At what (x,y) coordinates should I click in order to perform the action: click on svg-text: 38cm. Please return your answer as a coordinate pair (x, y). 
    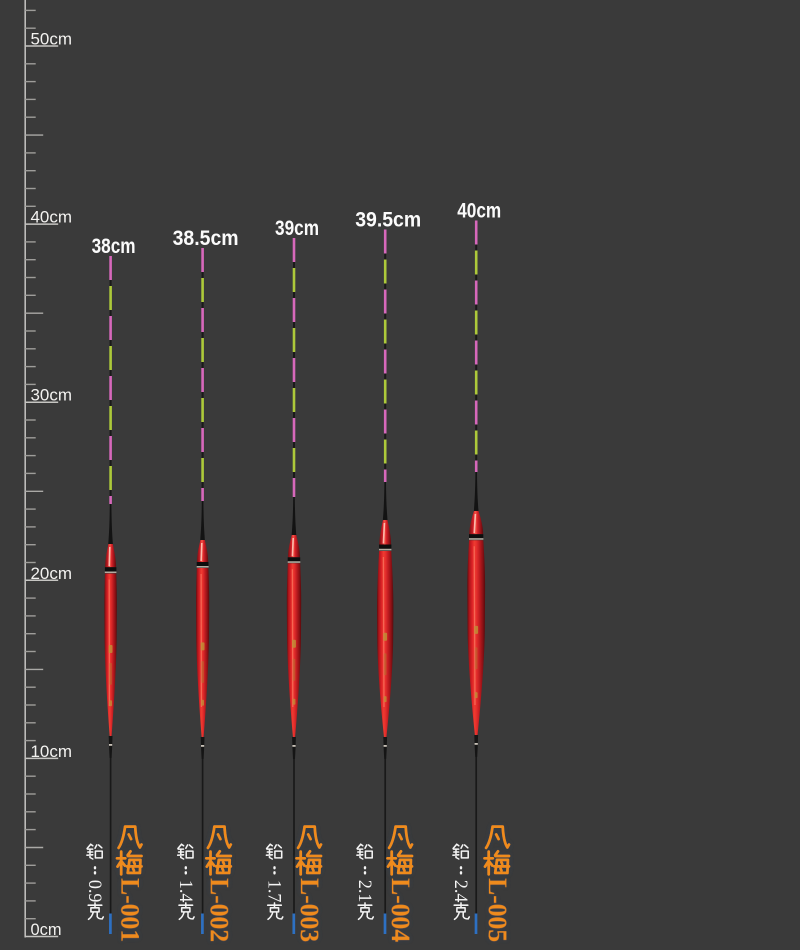
    Looking at the image, I should click on (114, 246).